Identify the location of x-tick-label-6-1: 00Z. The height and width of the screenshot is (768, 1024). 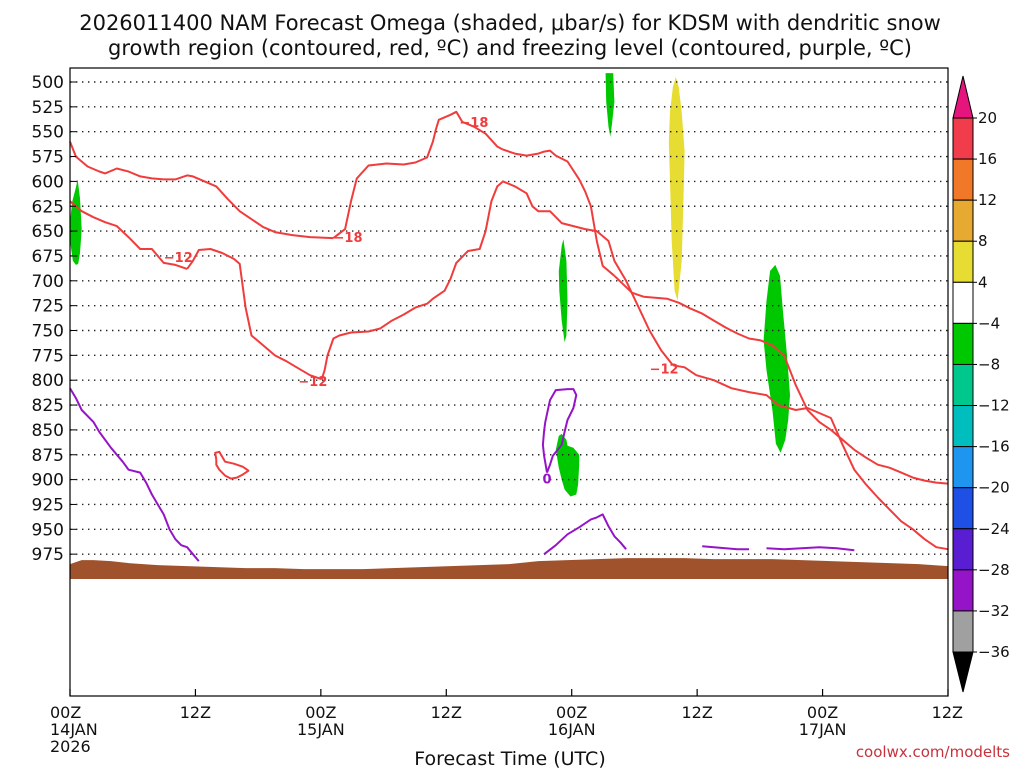
(822, 712).